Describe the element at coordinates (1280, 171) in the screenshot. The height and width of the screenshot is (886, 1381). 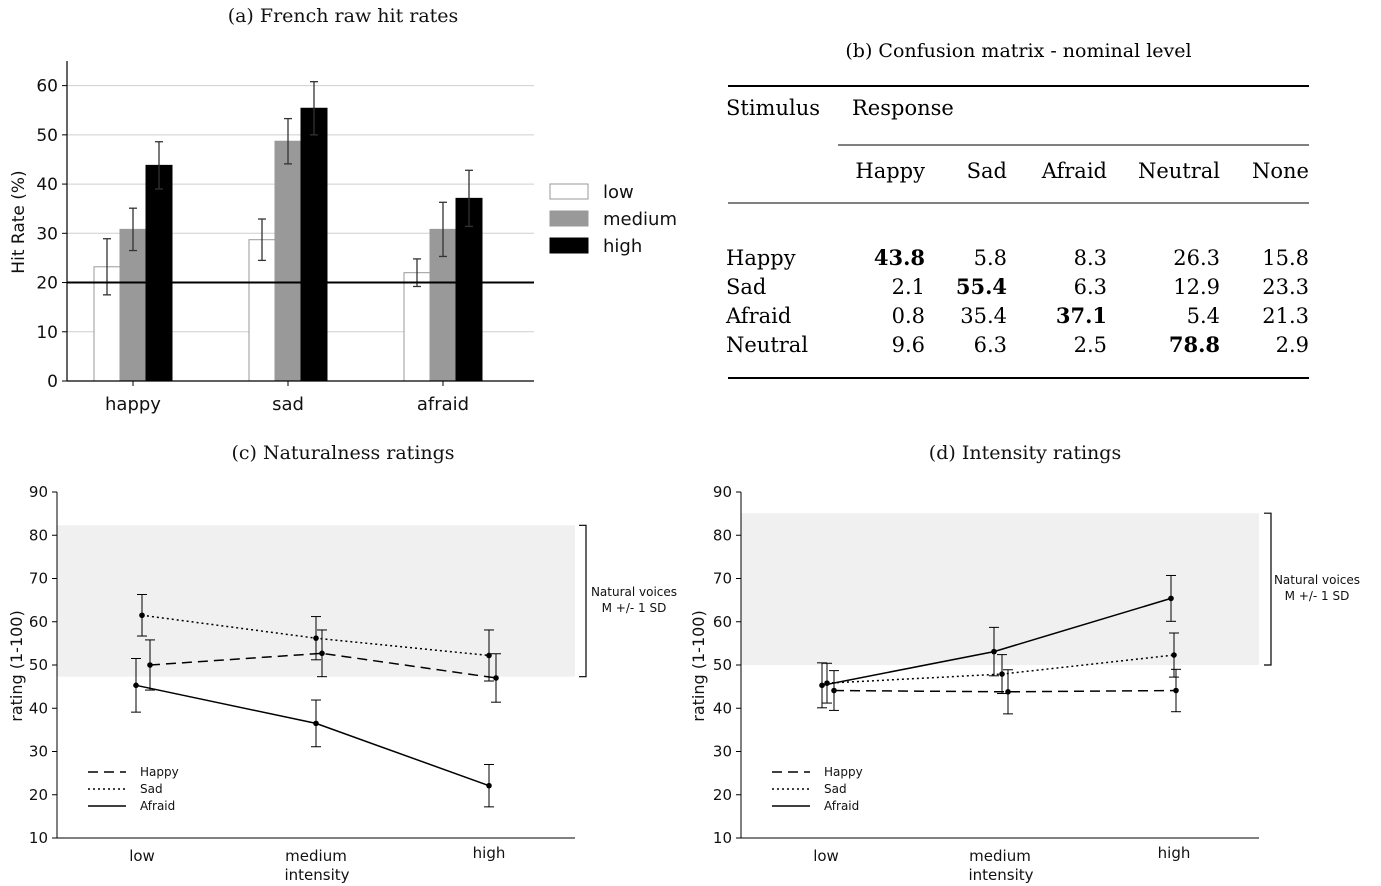
I see `column-header: None` at that location.